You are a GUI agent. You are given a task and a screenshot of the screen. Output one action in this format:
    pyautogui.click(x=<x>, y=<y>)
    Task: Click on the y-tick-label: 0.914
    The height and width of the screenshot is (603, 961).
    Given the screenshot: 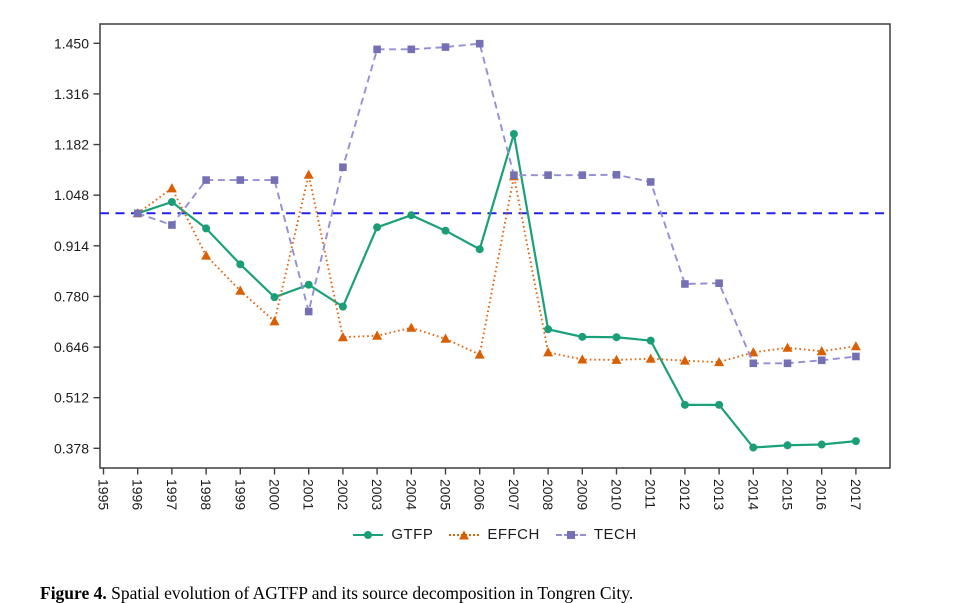 What is the action you would take?
    pyautogui.click(x=71, y=246)
    